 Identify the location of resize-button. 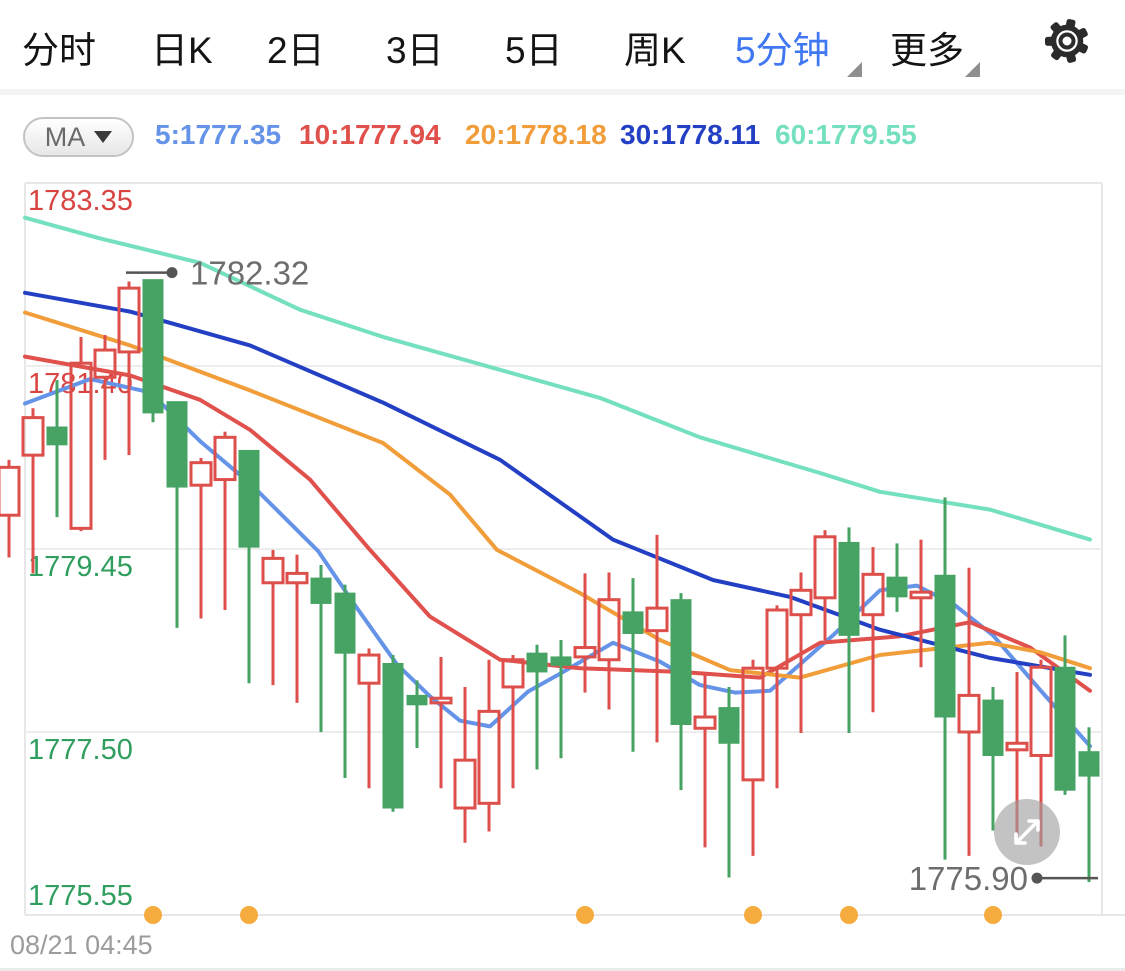
(1027, 832).